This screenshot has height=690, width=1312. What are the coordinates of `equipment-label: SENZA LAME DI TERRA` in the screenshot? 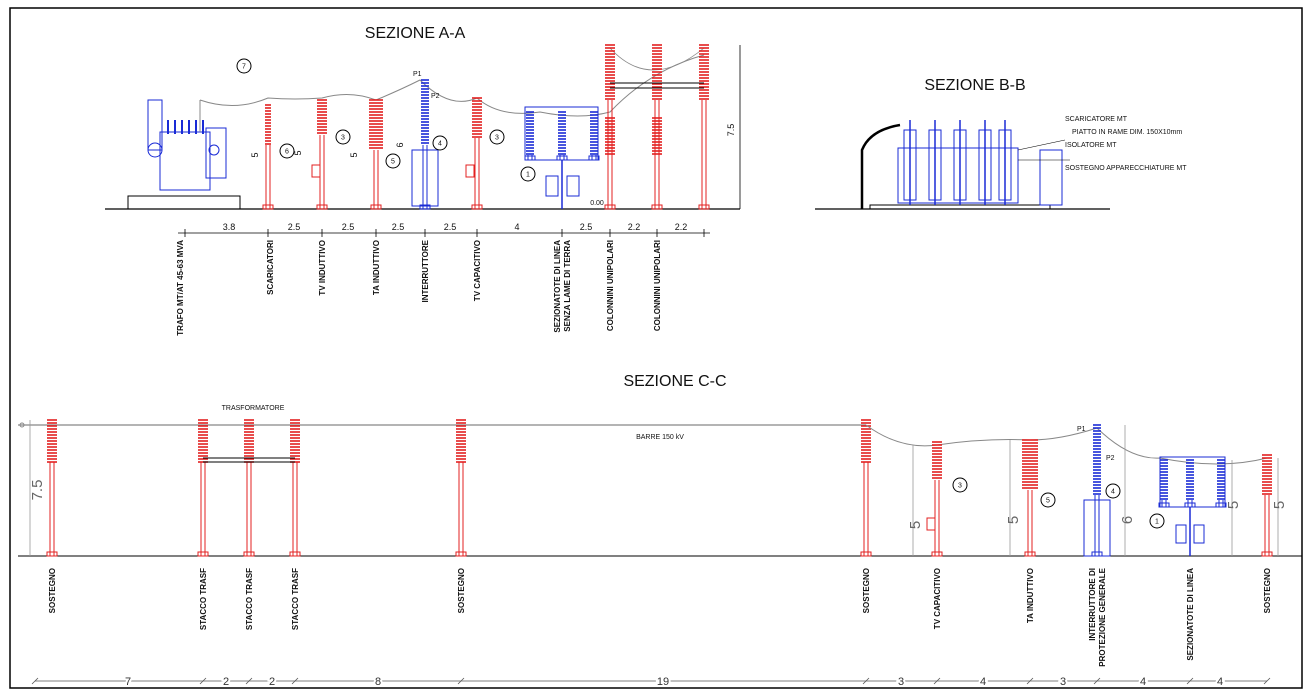 It's located at (567, 286).